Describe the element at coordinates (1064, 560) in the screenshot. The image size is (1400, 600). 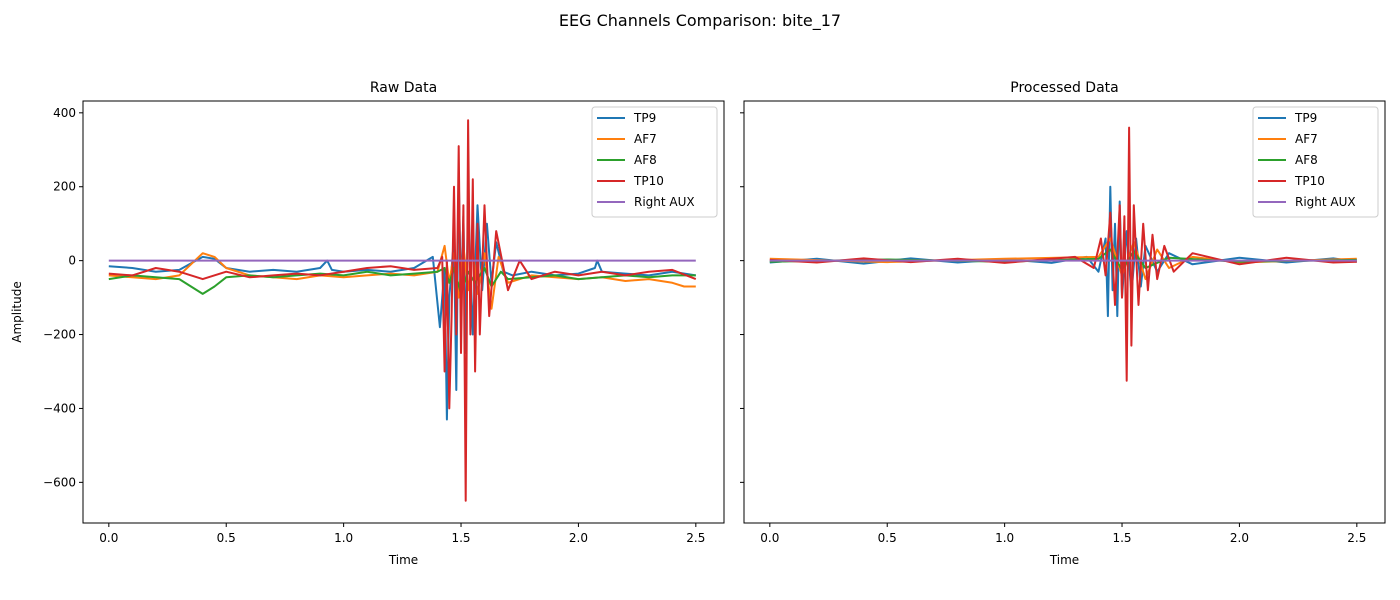
I see `chart-1-x-axis-label: Time` at that location.